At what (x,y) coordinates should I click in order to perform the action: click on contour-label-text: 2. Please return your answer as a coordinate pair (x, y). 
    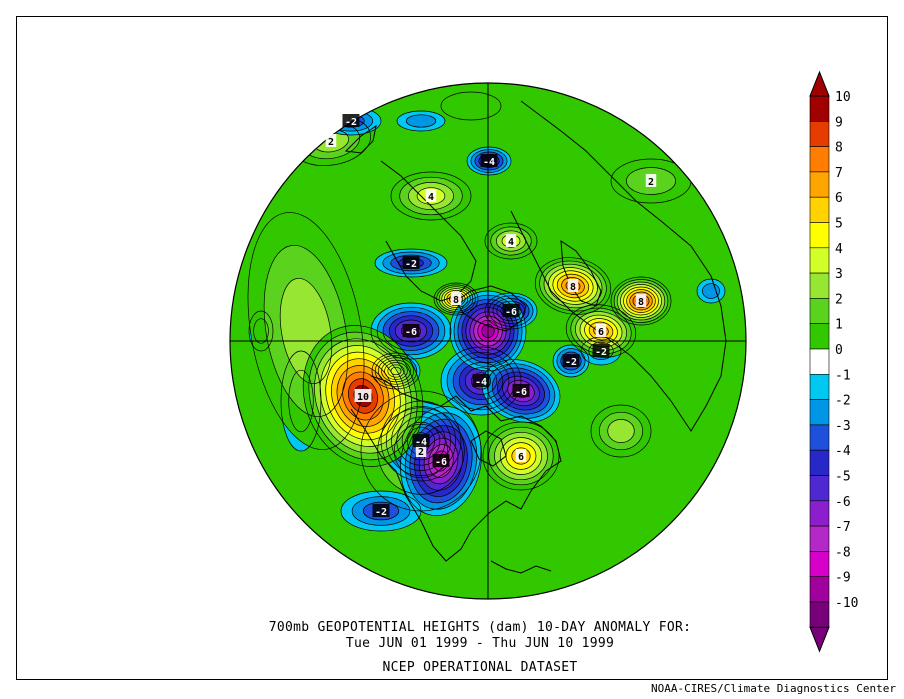
    Looking at the image, I should click on (651, 182).